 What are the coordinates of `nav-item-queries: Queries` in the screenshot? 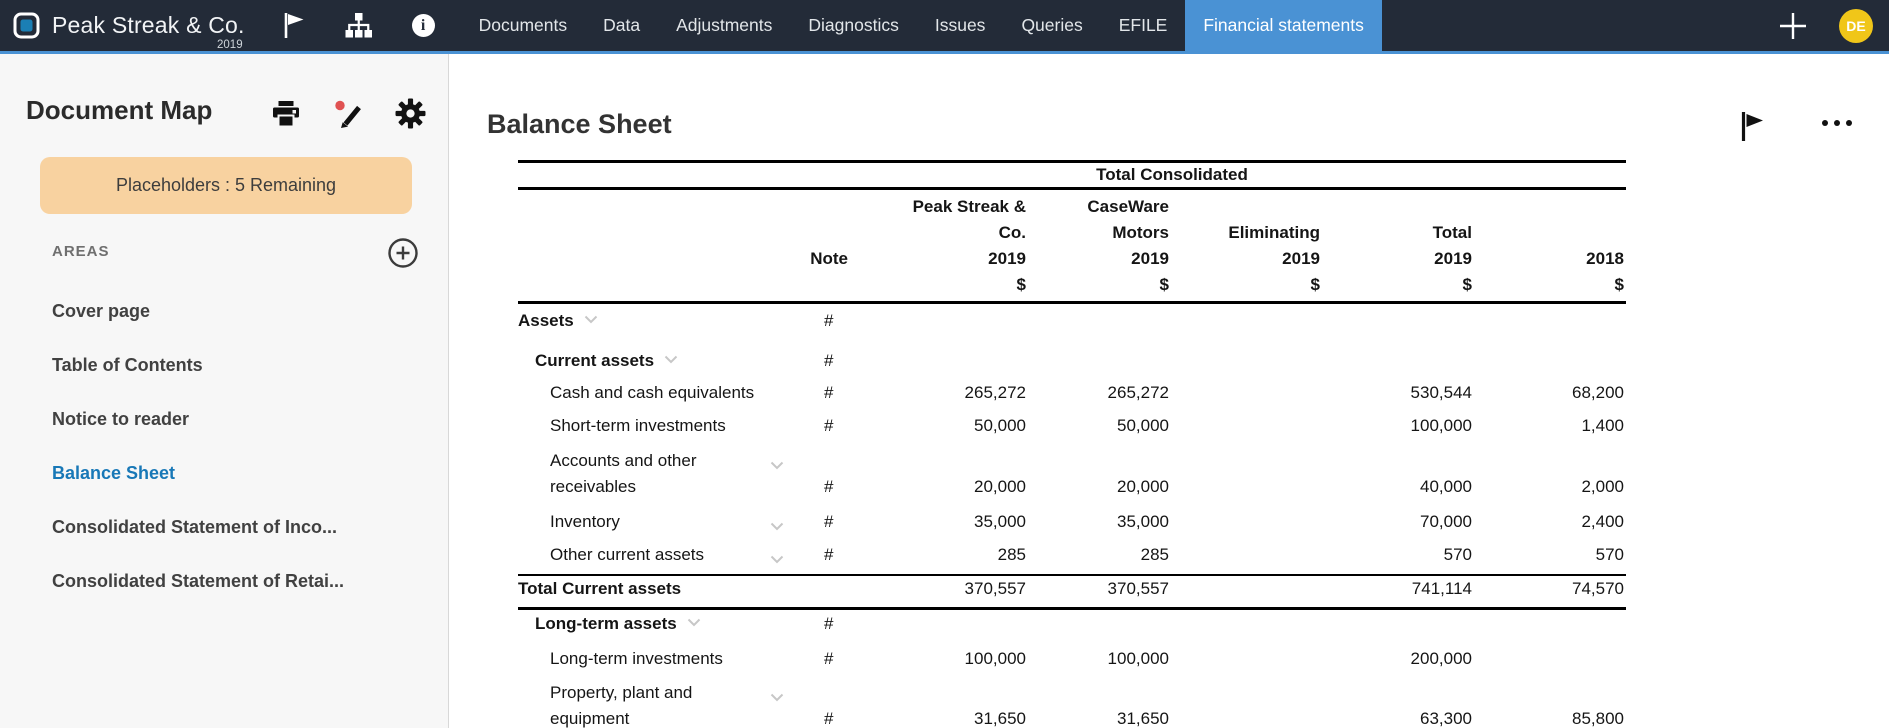 It's located at (1052, 25).